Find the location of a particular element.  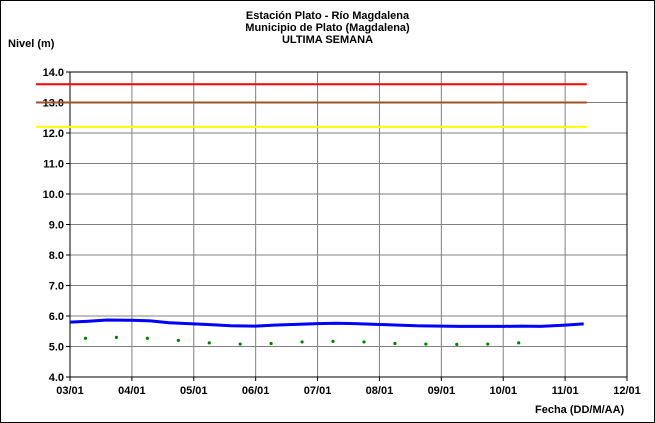

x-tick-label: 11/01 is located at coordinates (565, 391).